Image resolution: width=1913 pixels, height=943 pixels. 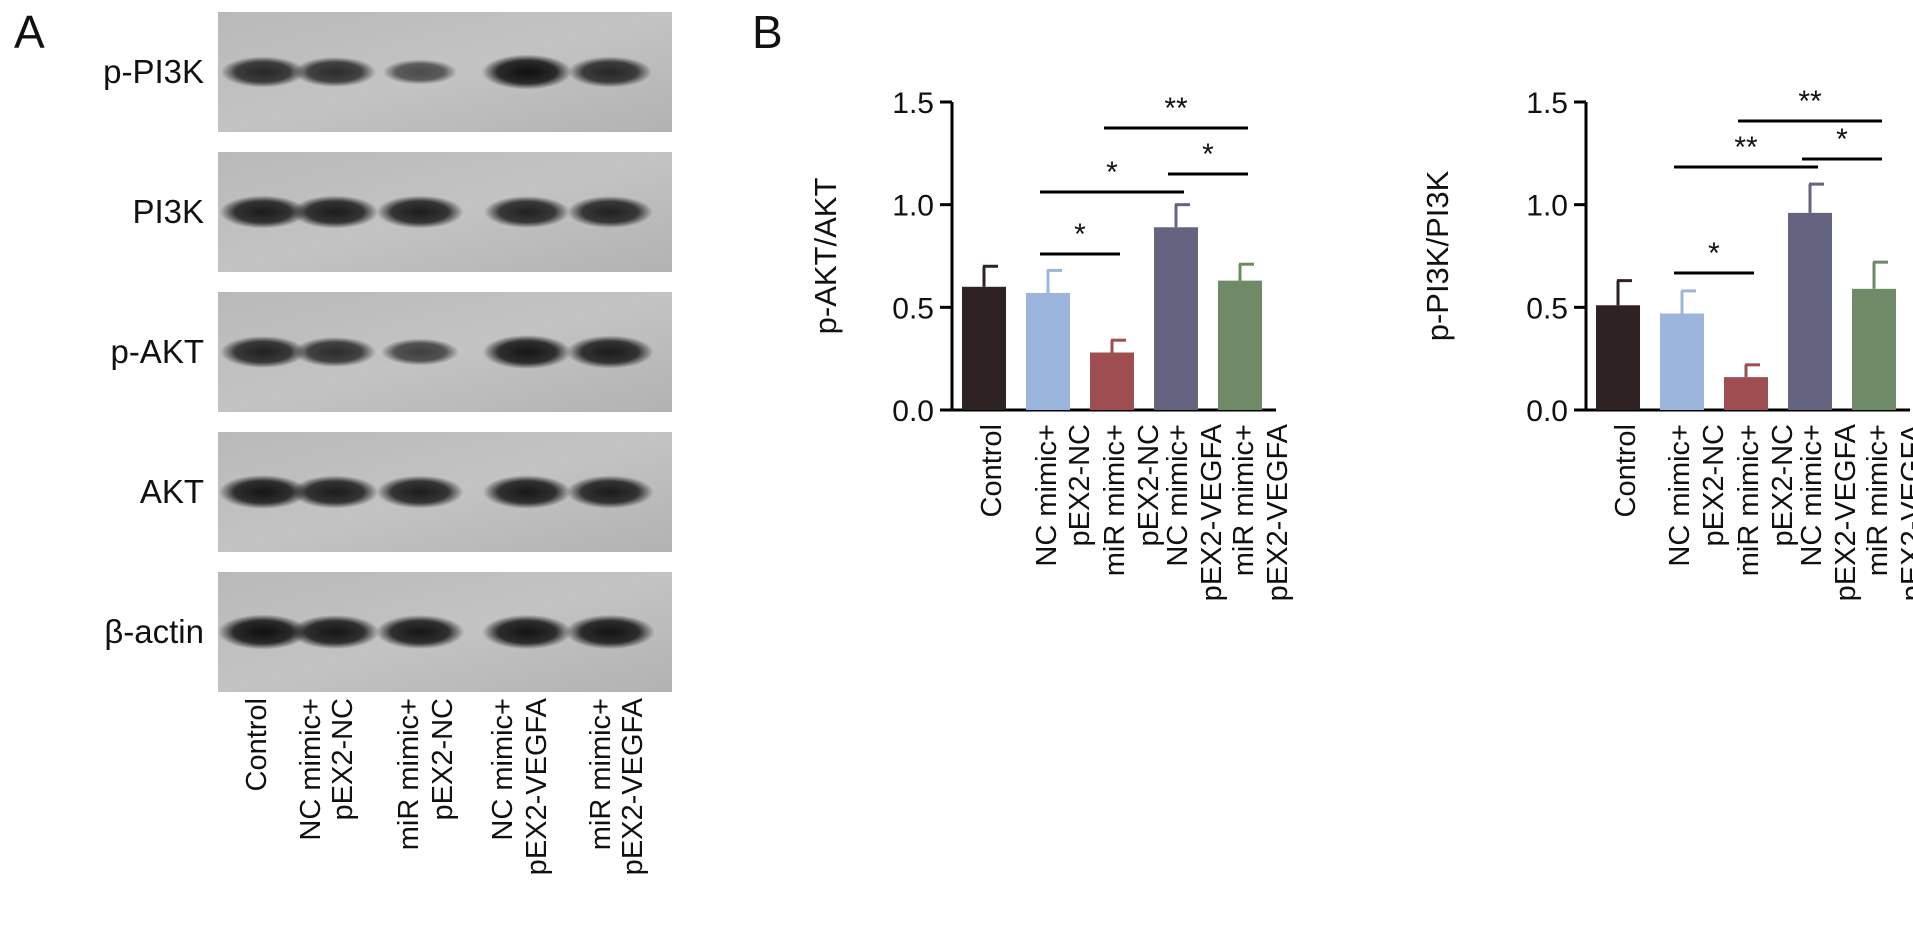 What do you see at coordinates (168, 211) in the screenshot?
I see `blot-label: PI3K` at bounding box center [168, 211].